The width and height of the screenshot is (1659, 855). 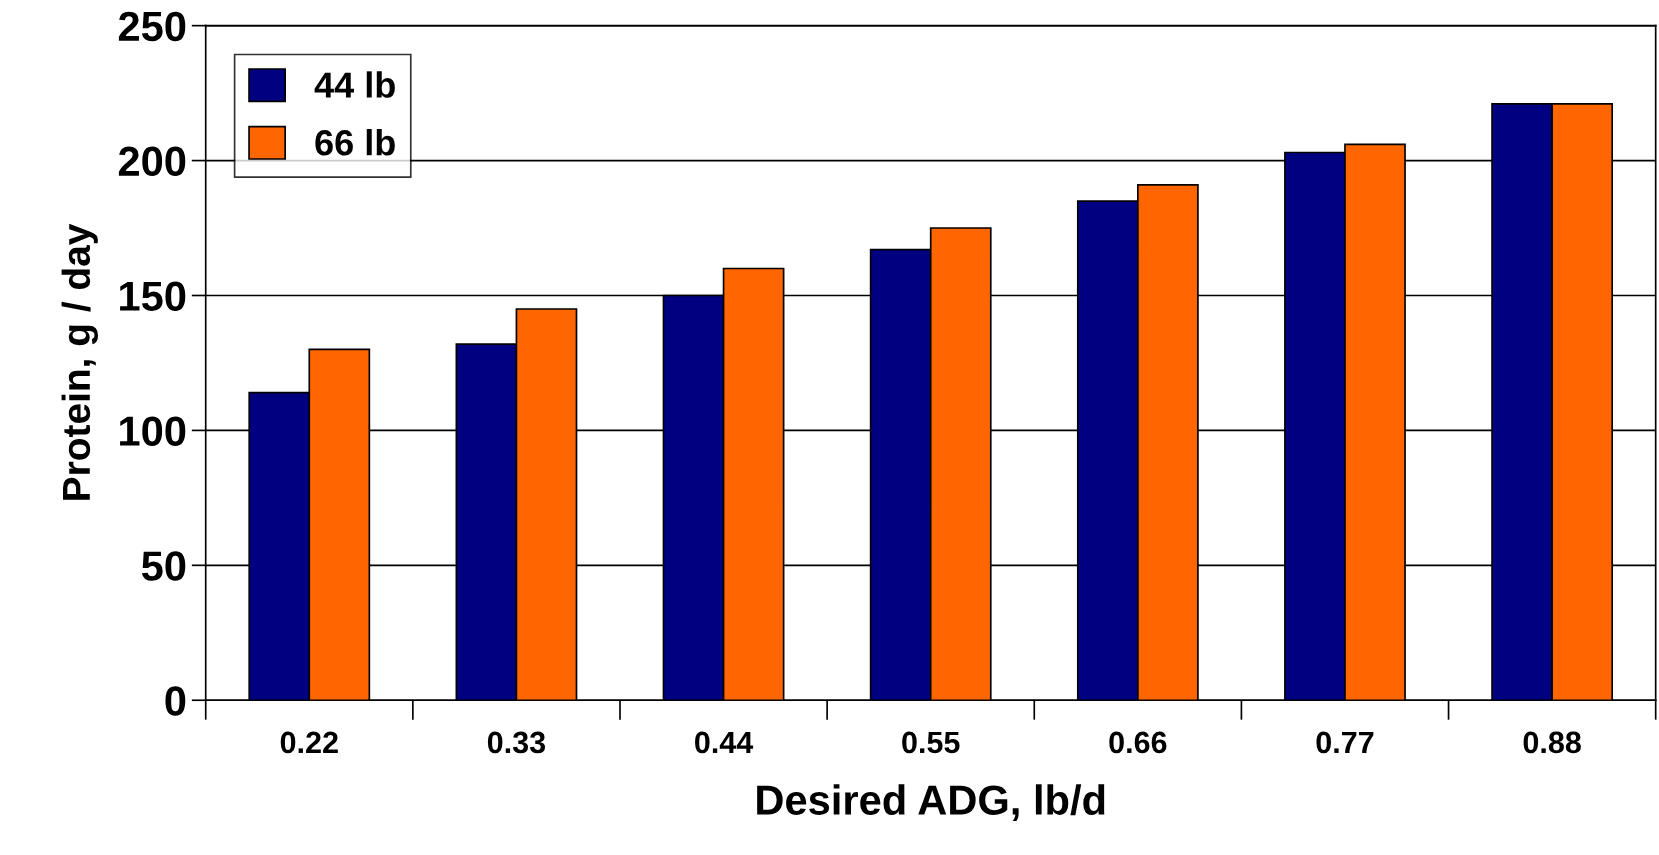 What do you see at coordinates (931, 802) in the screenshot?
I see `x-axis-title: Desired ADG, lb/d` at bounding box center [931, 802].